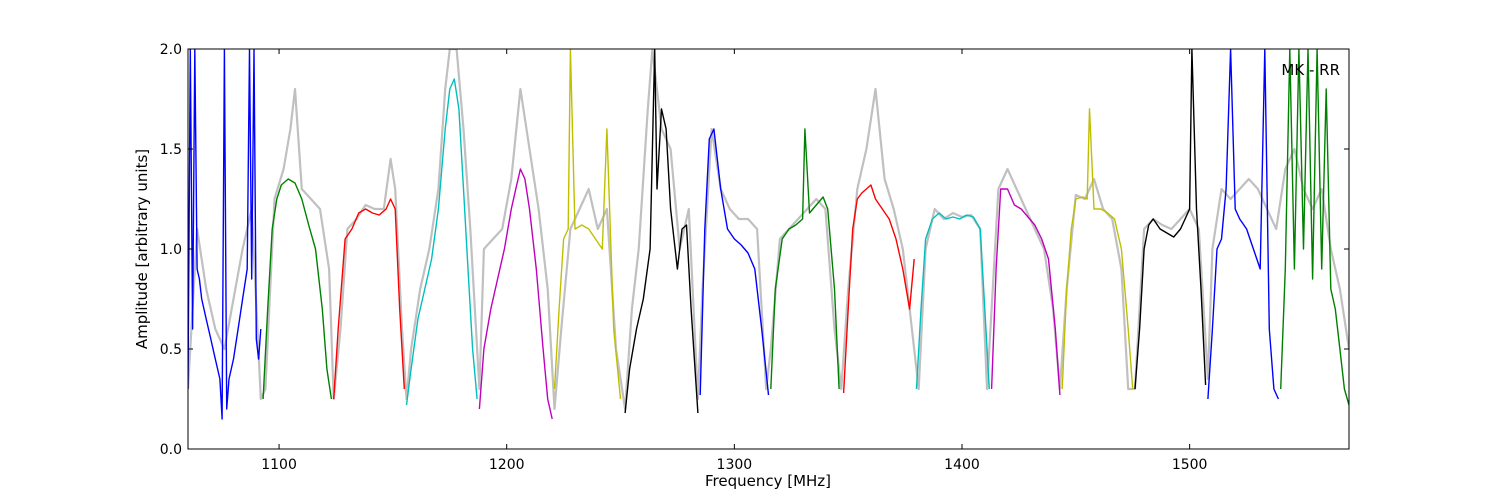 The height and width of the screenshot is (500, 1500). I want to click on x-tick-label: 1500, so click(1190, 465).